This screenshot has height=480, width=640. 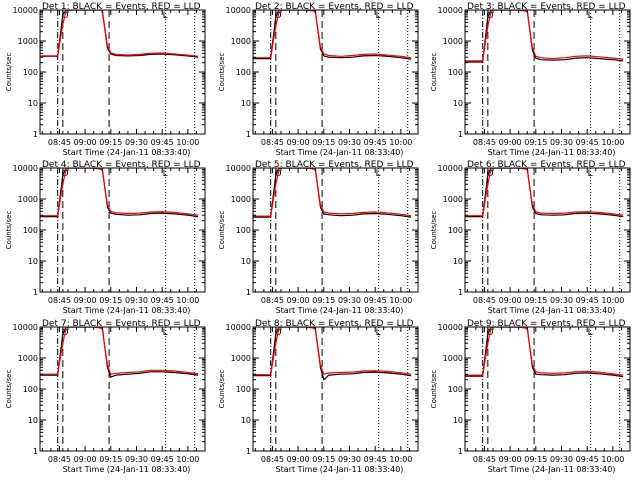 What do you see at coordinates (334, 165) in the screenshot?
I see `chart-title: Det 5: BLACK = Events, RED = LLD` at bounding box center [334, 165].